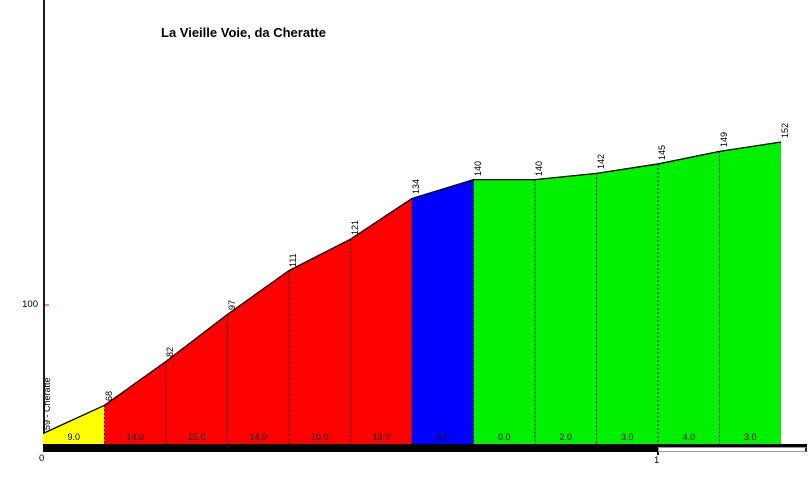 The width and height of the screenshot is (810, 480). I want to click on y-axis-tick-mark, so click(47, 305).